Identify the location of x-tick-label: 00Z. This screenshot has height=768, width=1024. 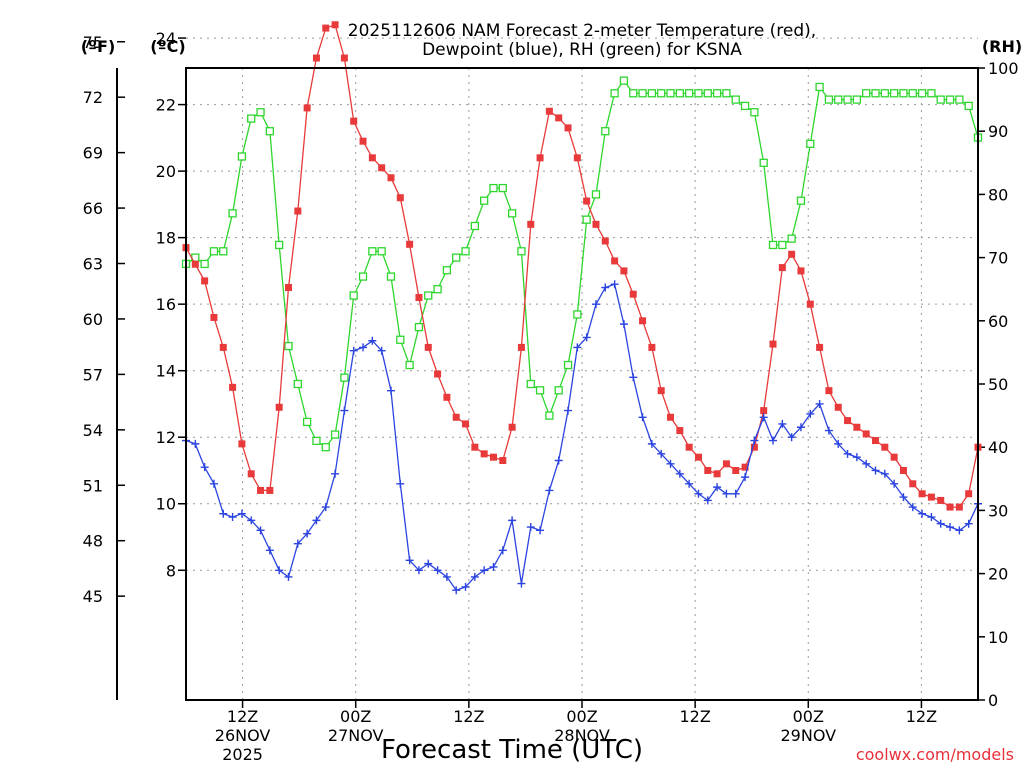
(355, 716).